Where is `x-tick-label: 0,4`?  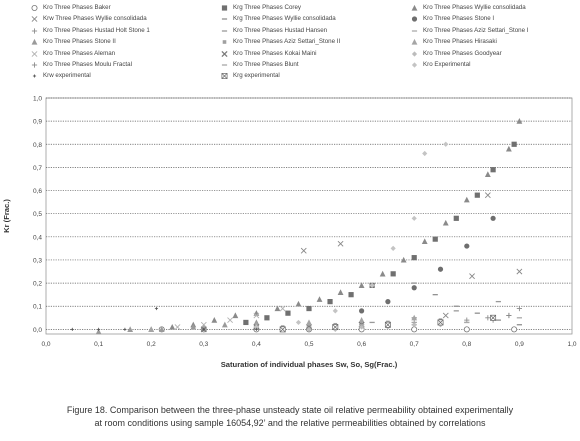 x-tick-label: 0,4 is located at coordinates (256, 344).